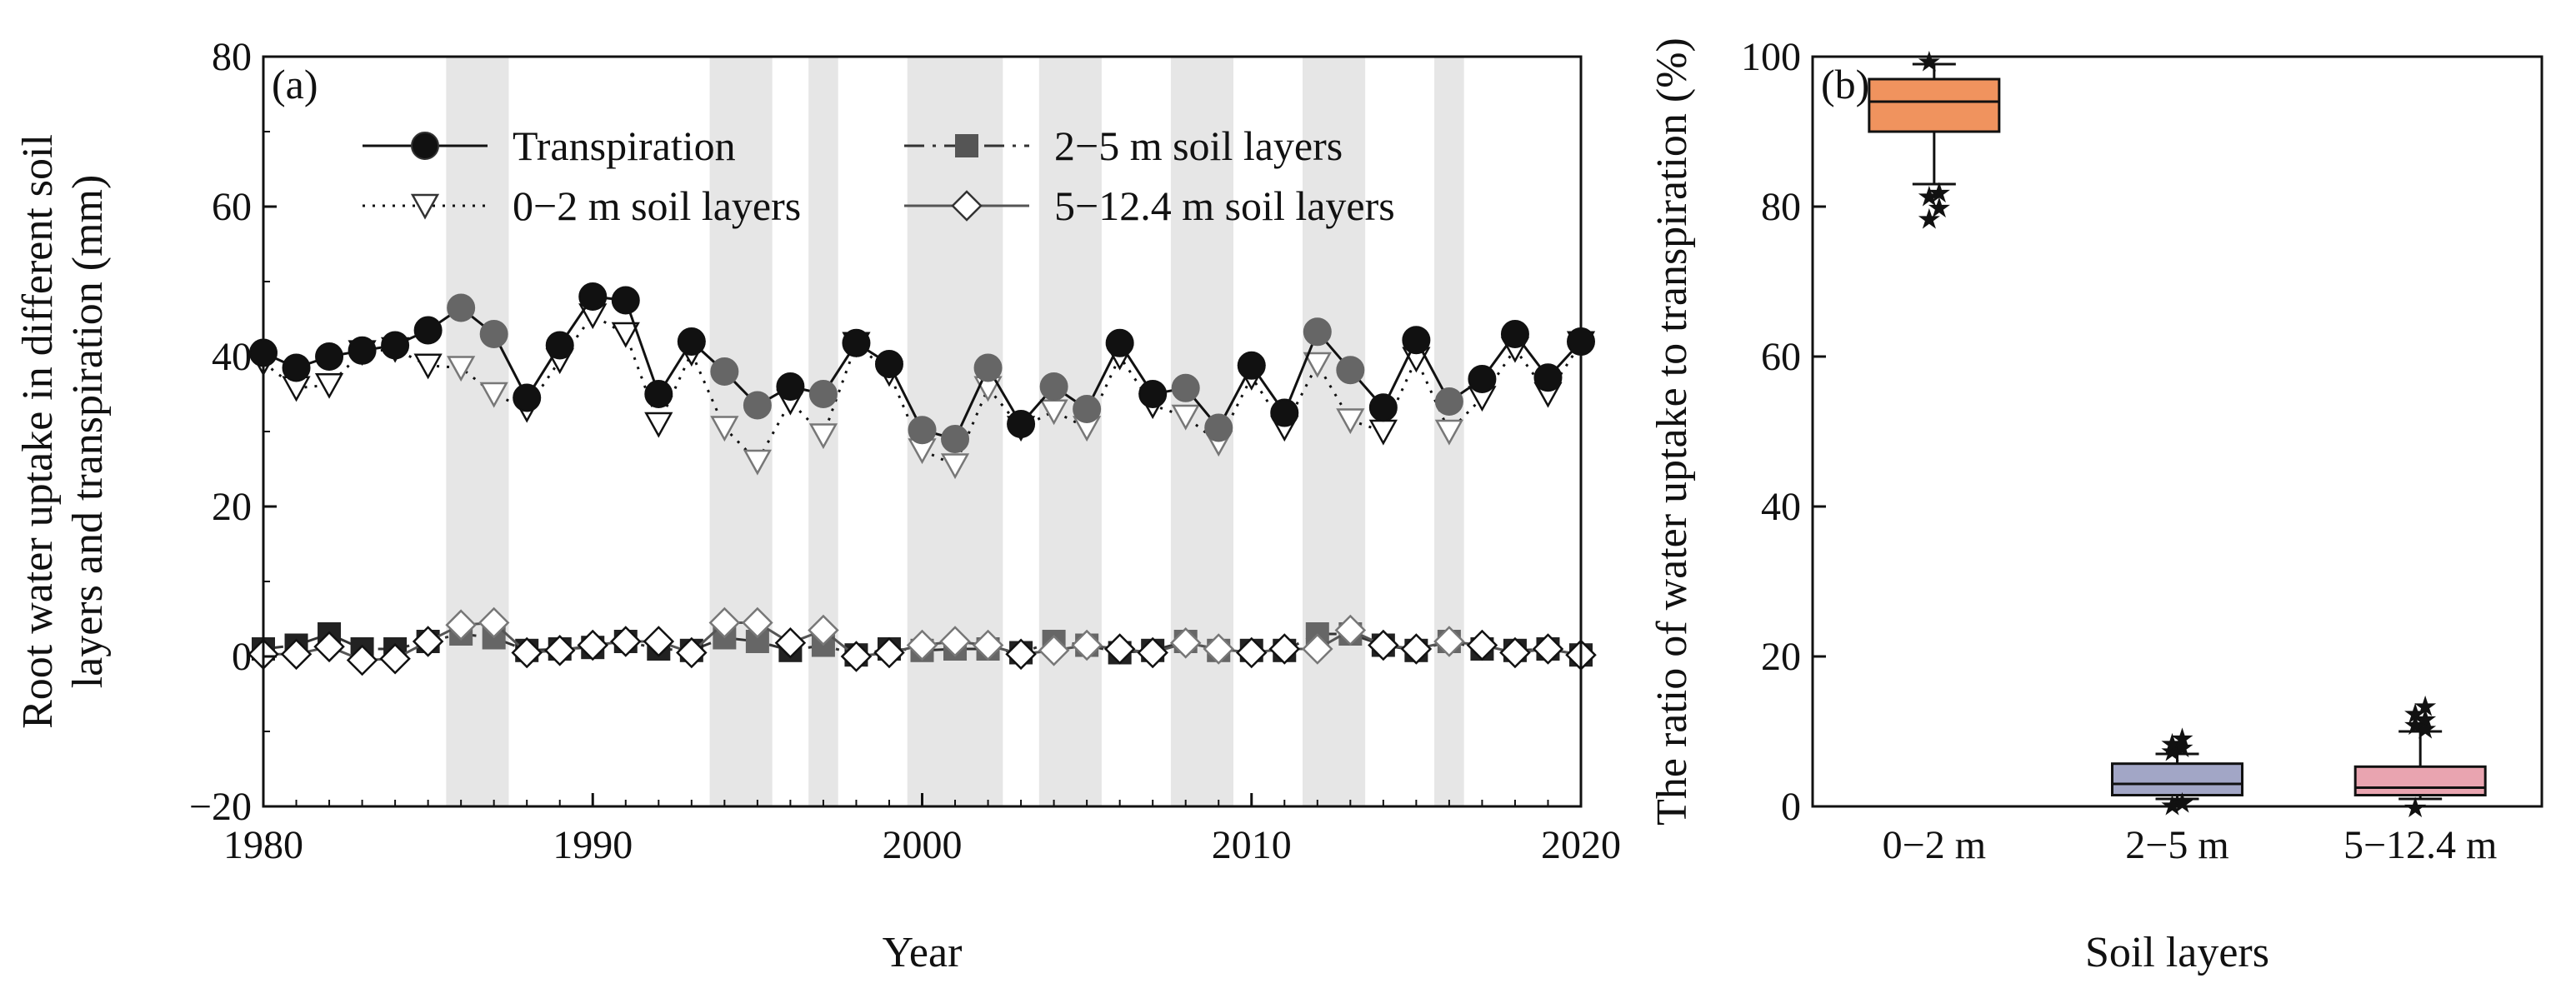 Image resolution: width=2576 pixels, height=1003 pixels. Describe the element at coordinates (657, 205) in the screenshot. I see `legend-0-2m: 0−2 m soil layers` at that location.